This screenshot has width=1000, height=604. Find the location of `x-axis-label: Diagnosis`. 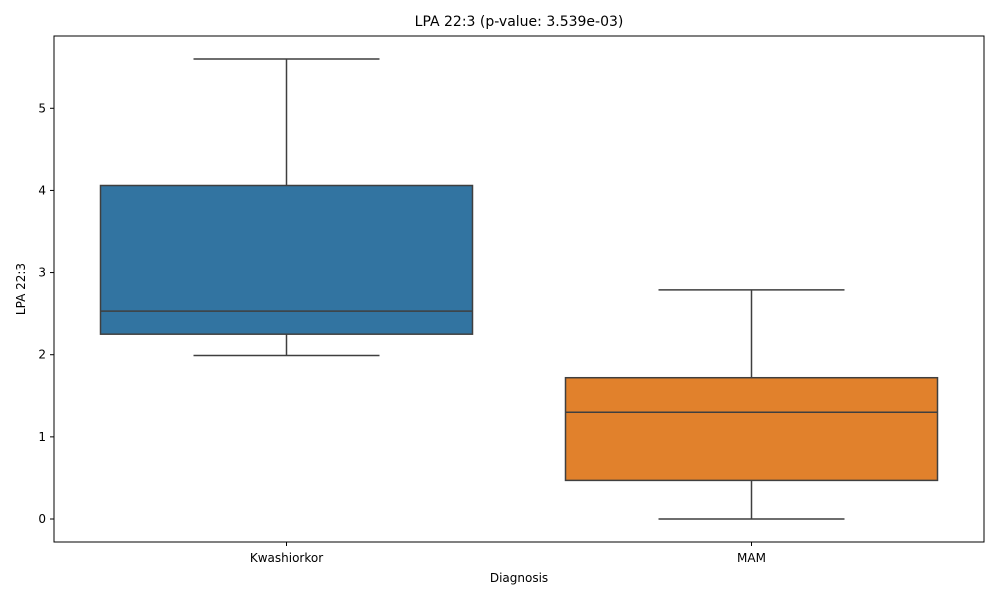

x-axis-label: Diagnosis is located at coordinates (519, 578).